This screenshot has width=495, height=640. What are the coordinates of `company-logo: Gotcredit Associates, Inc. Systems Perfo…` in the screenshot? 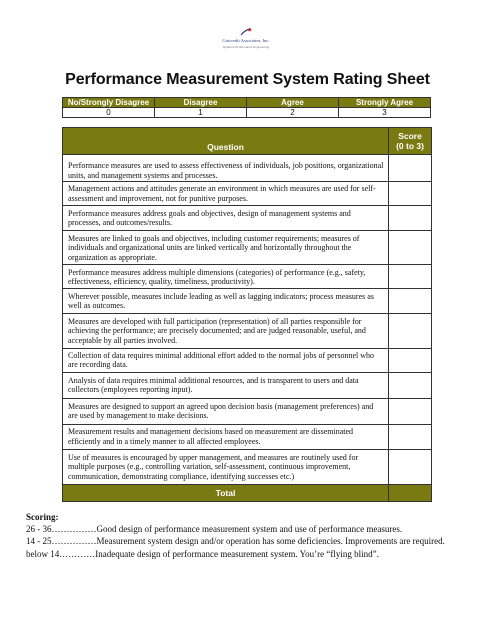 It's located at (246, 42).